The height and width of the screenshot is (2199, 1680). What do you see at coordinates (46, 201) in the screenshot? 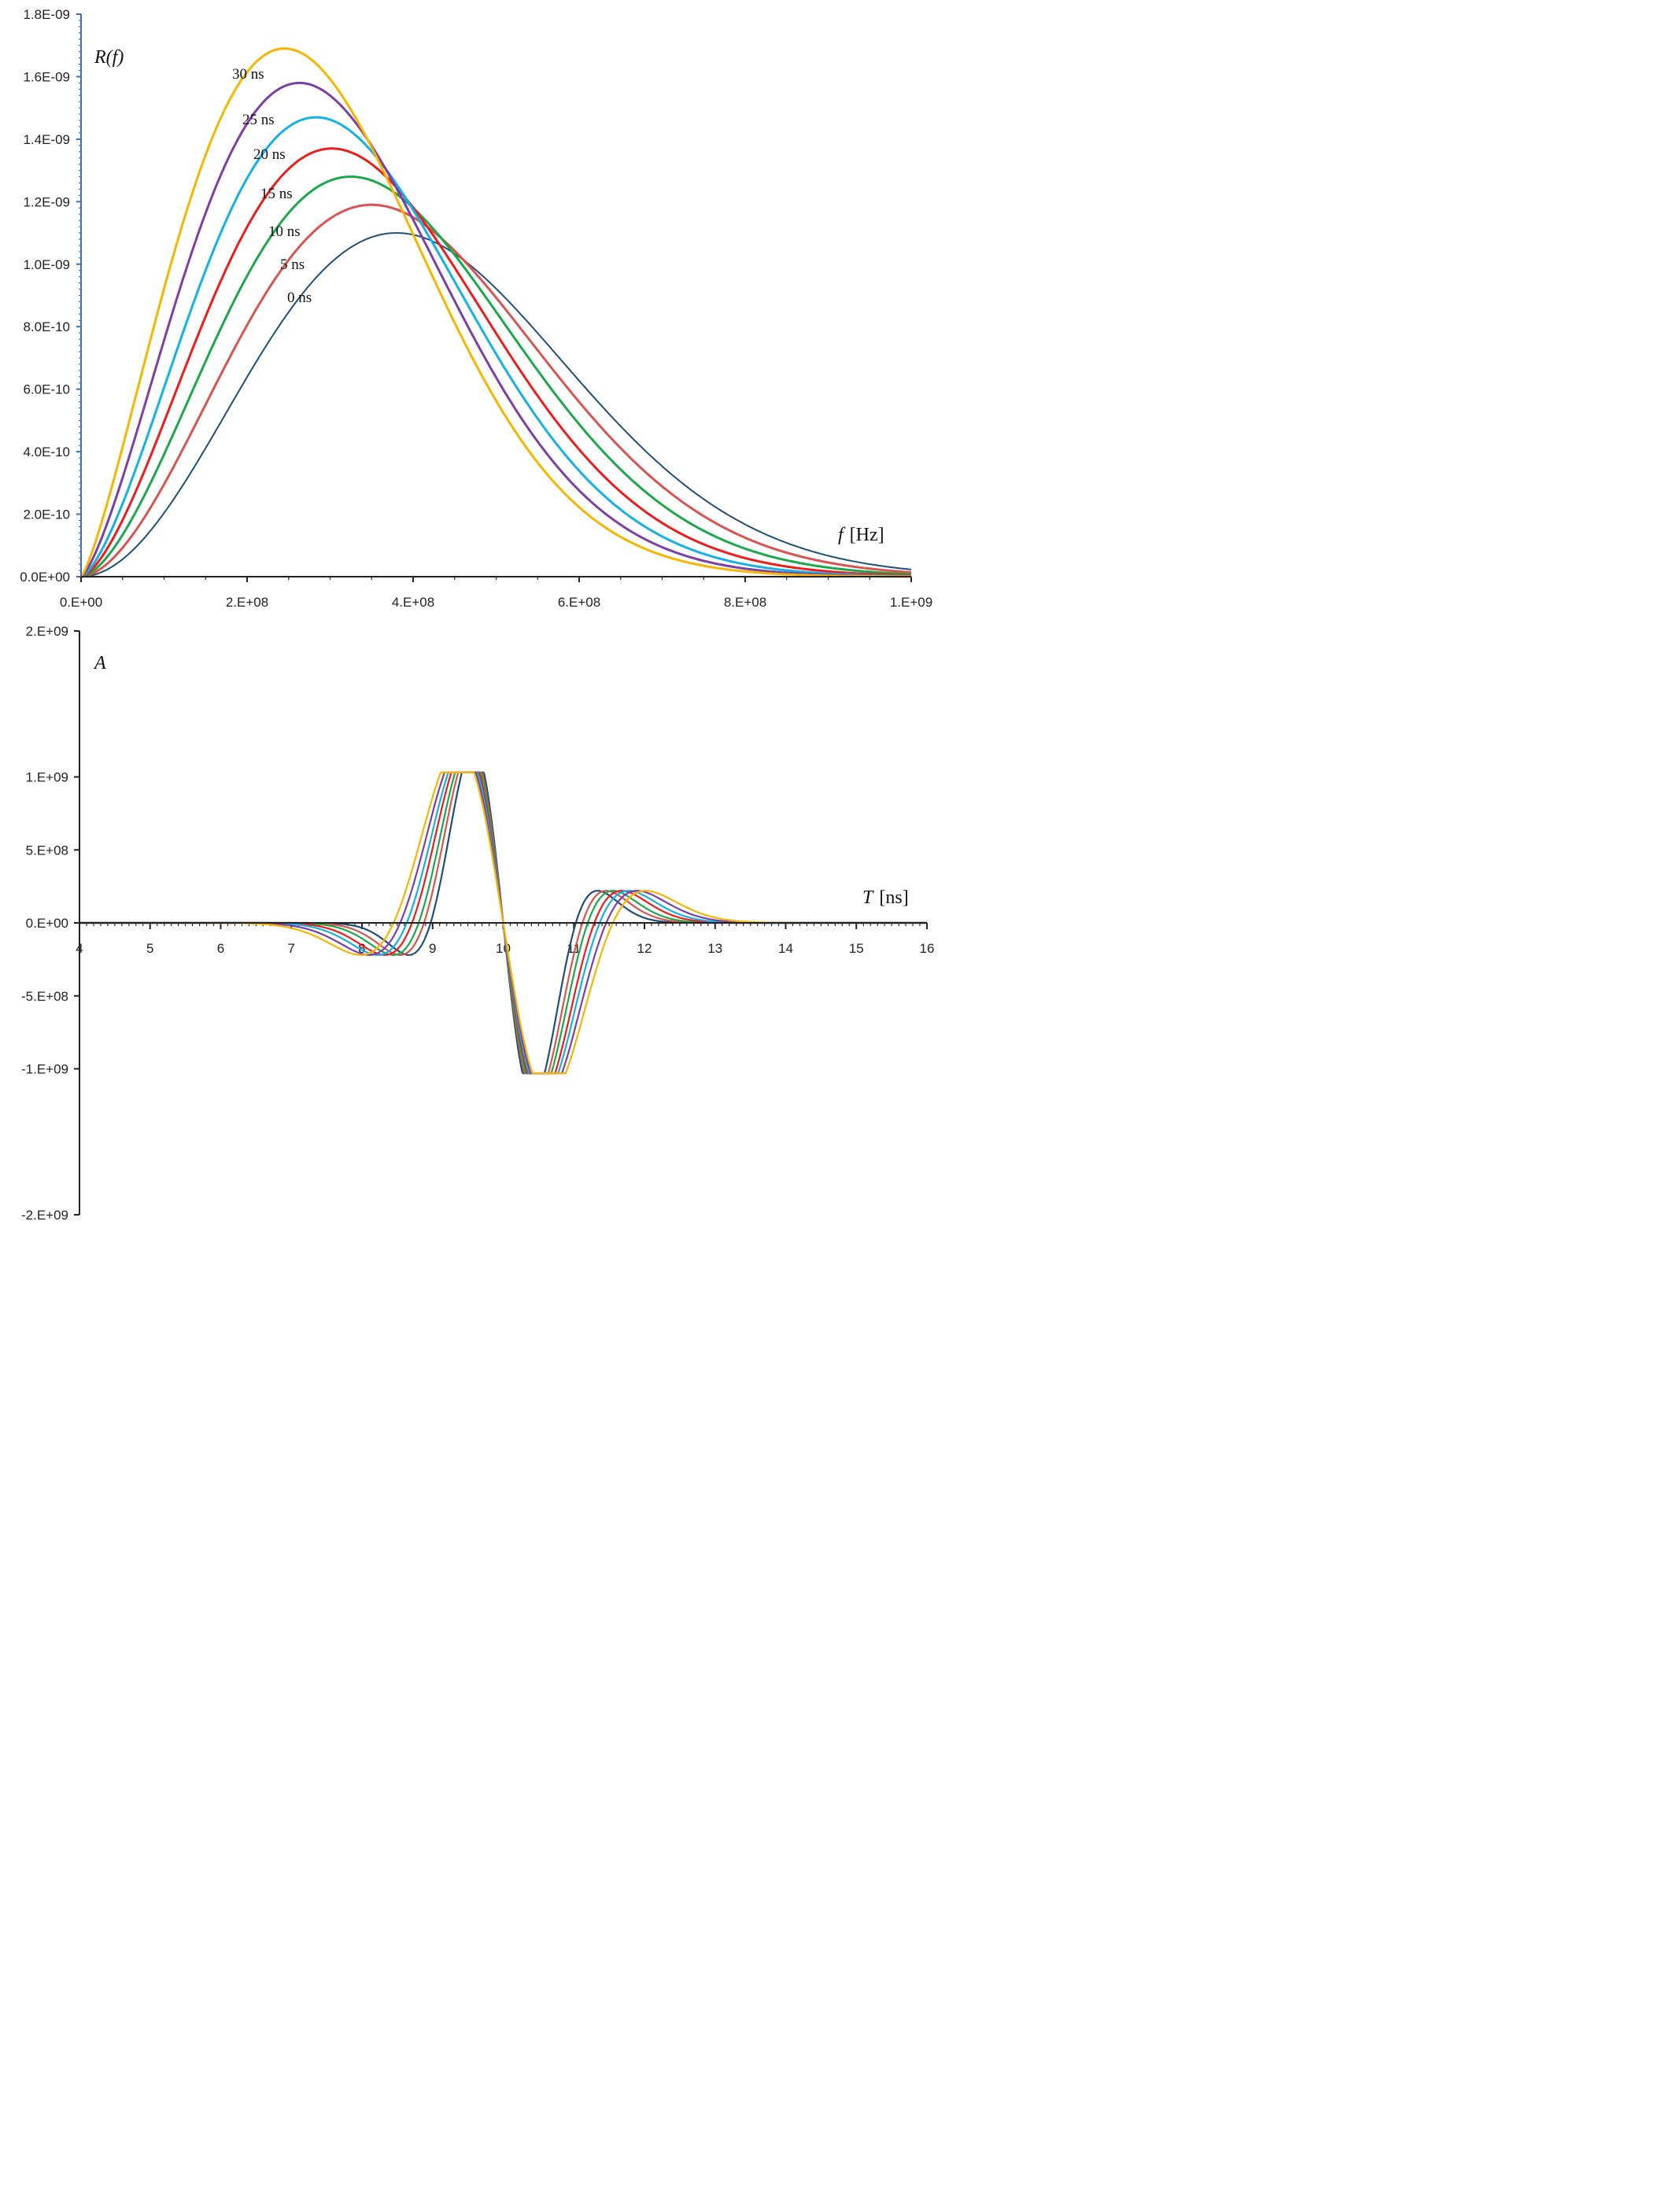
I see `spectrum-y-tick-label: 1.2E-09` at bounding box center [46, 201].